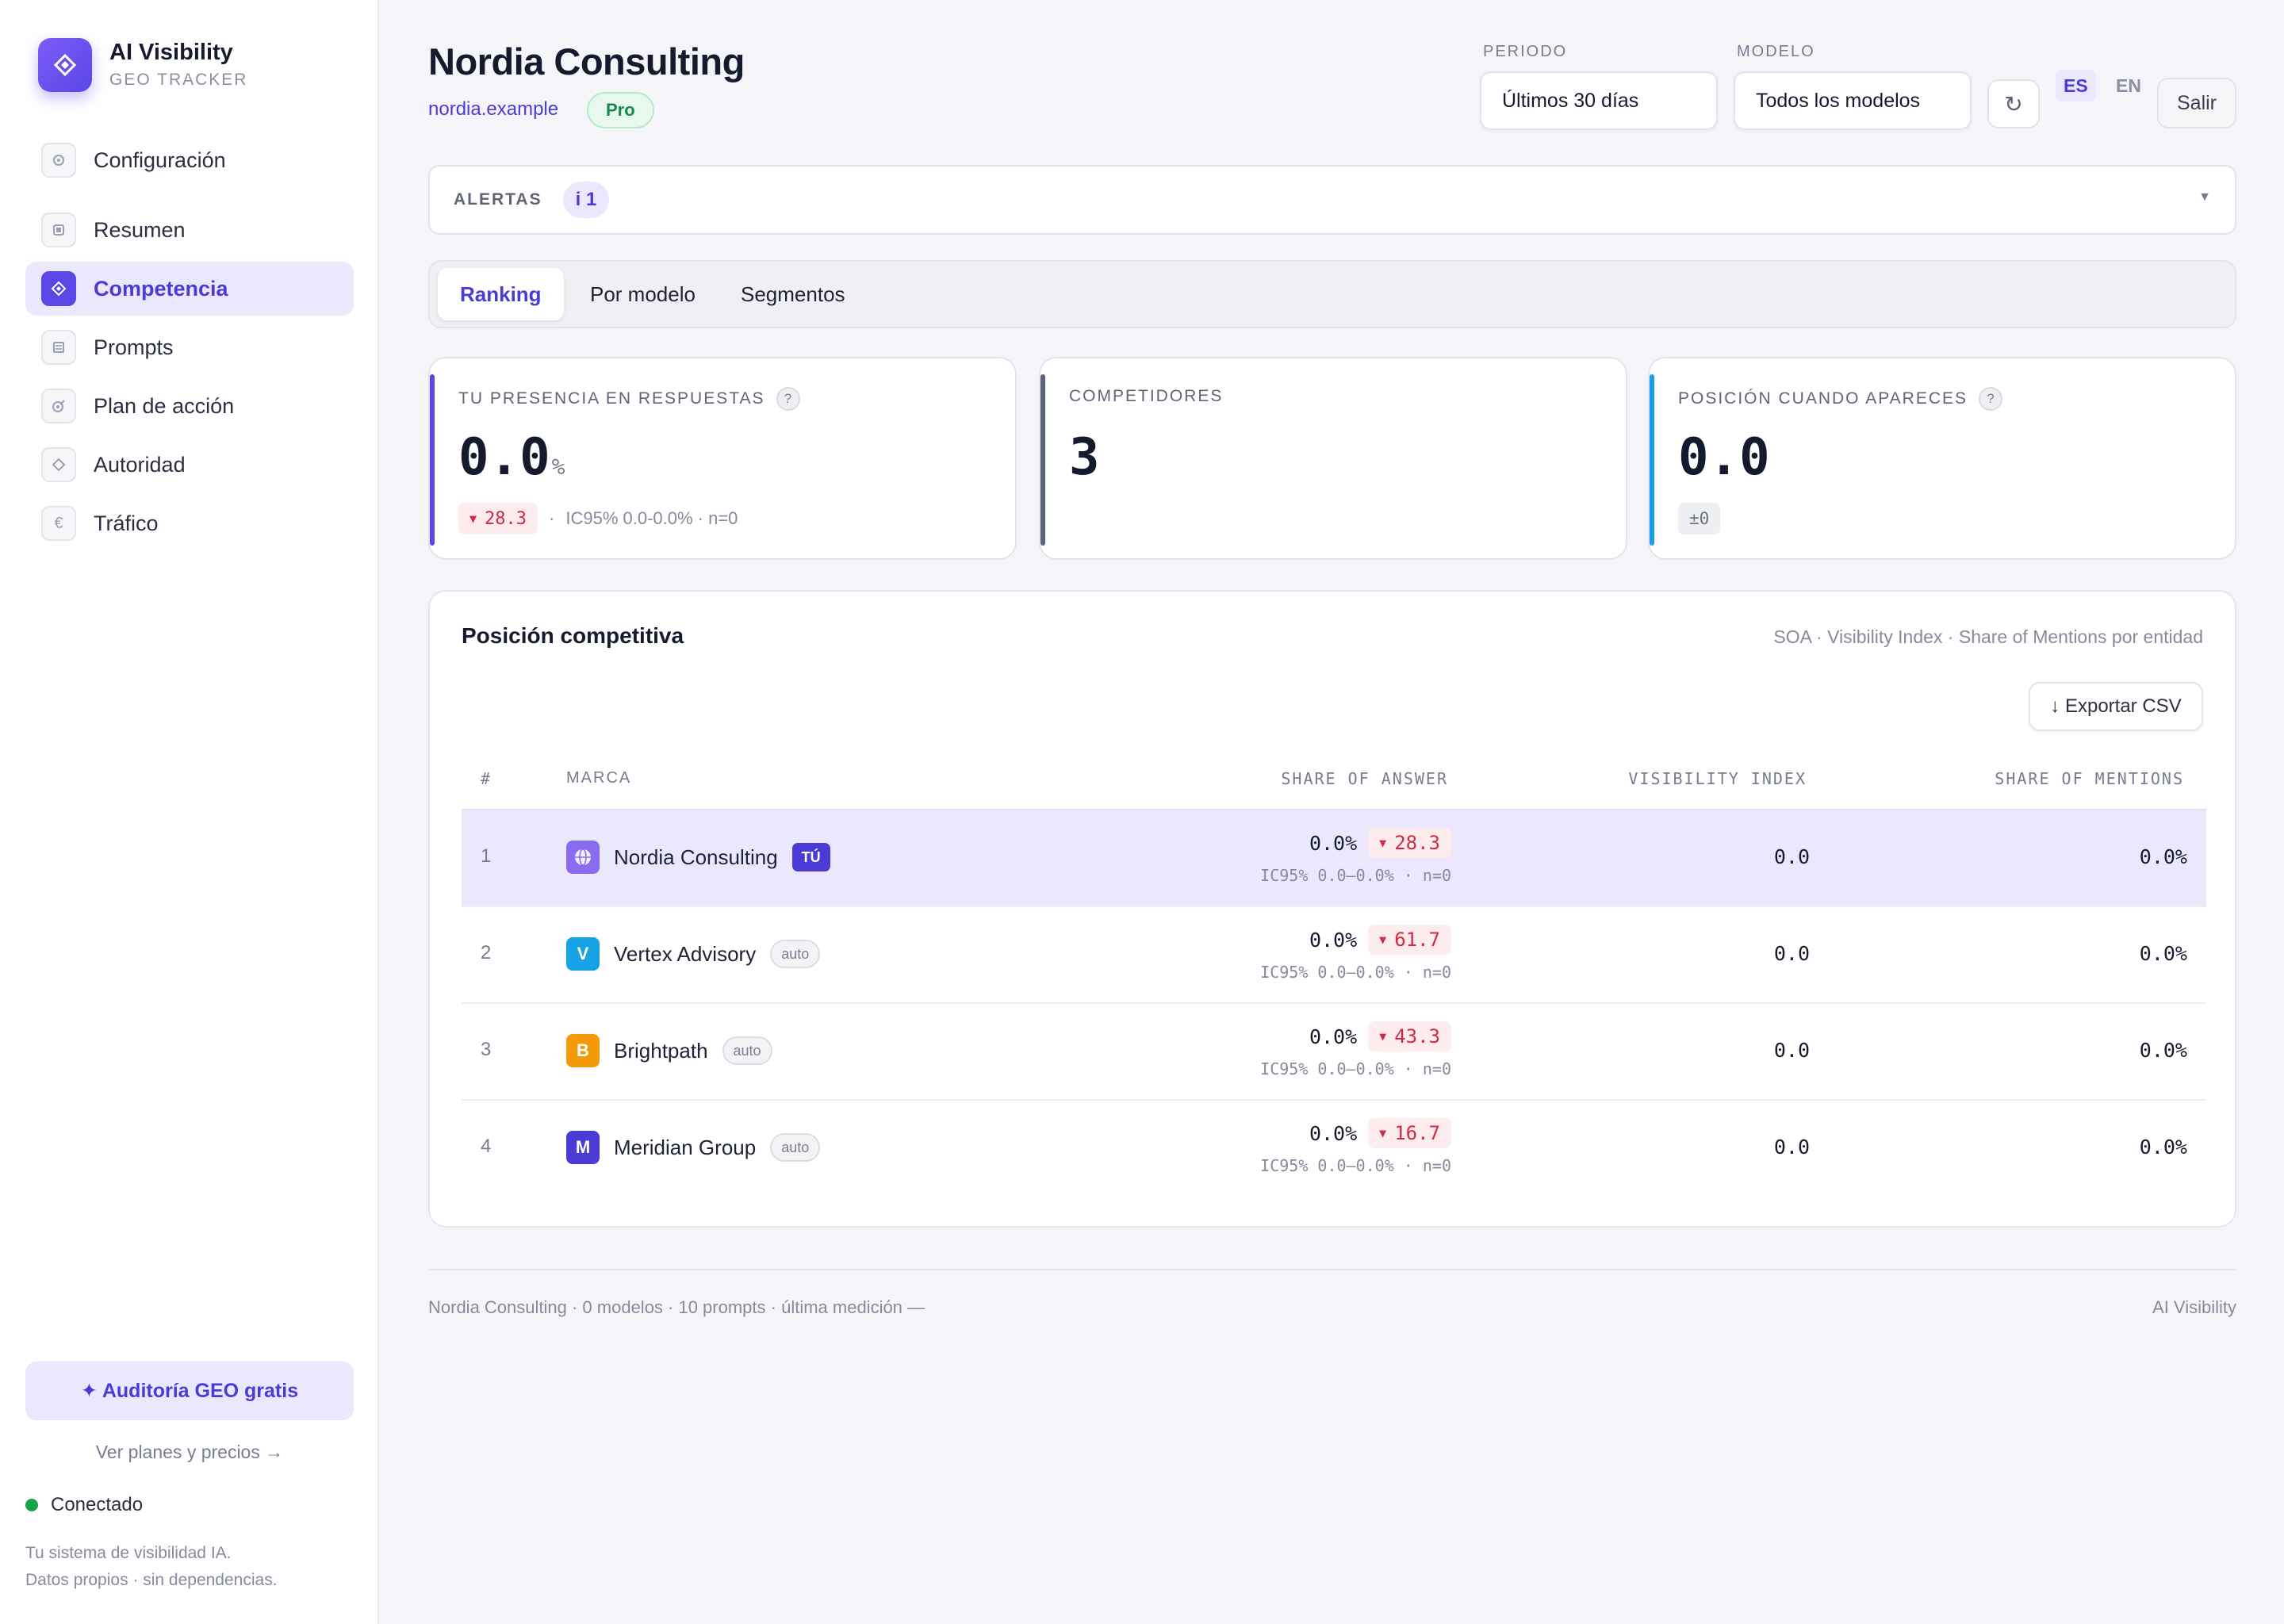 The height and width of the screenshot is (1624, 2284). Describe the element at coordinates (161, 288) in the screenshot. I see `sidebar-item-label: Competencia` at that location.